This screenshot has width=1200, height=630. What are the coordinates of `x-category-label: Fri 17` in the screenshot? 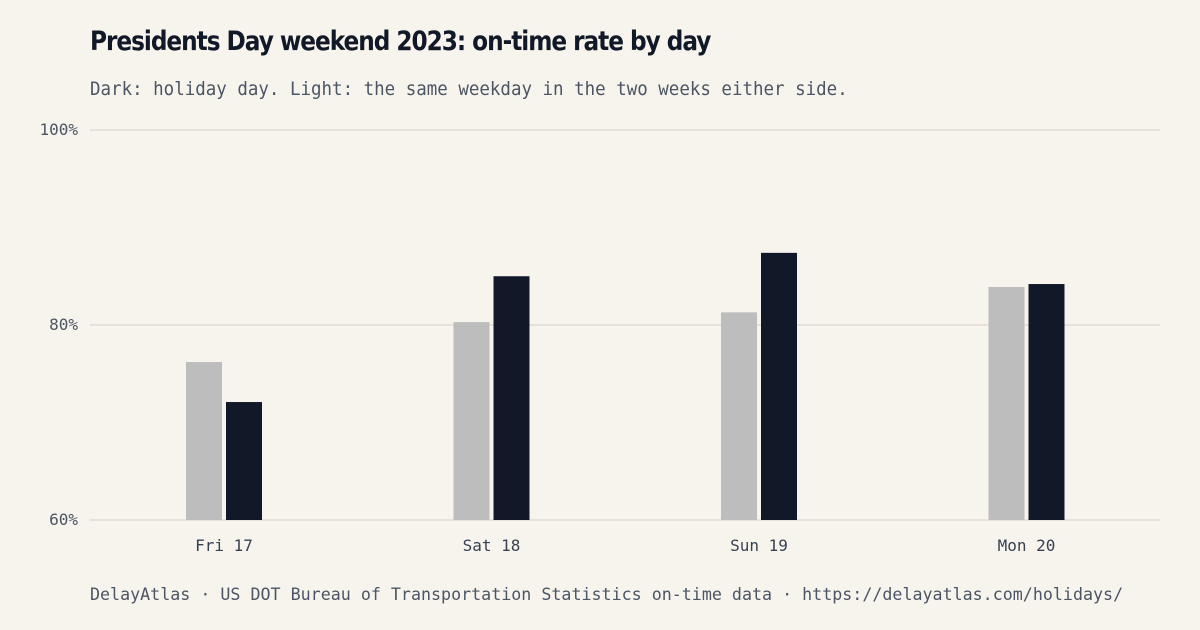 It's located at (224, 545).